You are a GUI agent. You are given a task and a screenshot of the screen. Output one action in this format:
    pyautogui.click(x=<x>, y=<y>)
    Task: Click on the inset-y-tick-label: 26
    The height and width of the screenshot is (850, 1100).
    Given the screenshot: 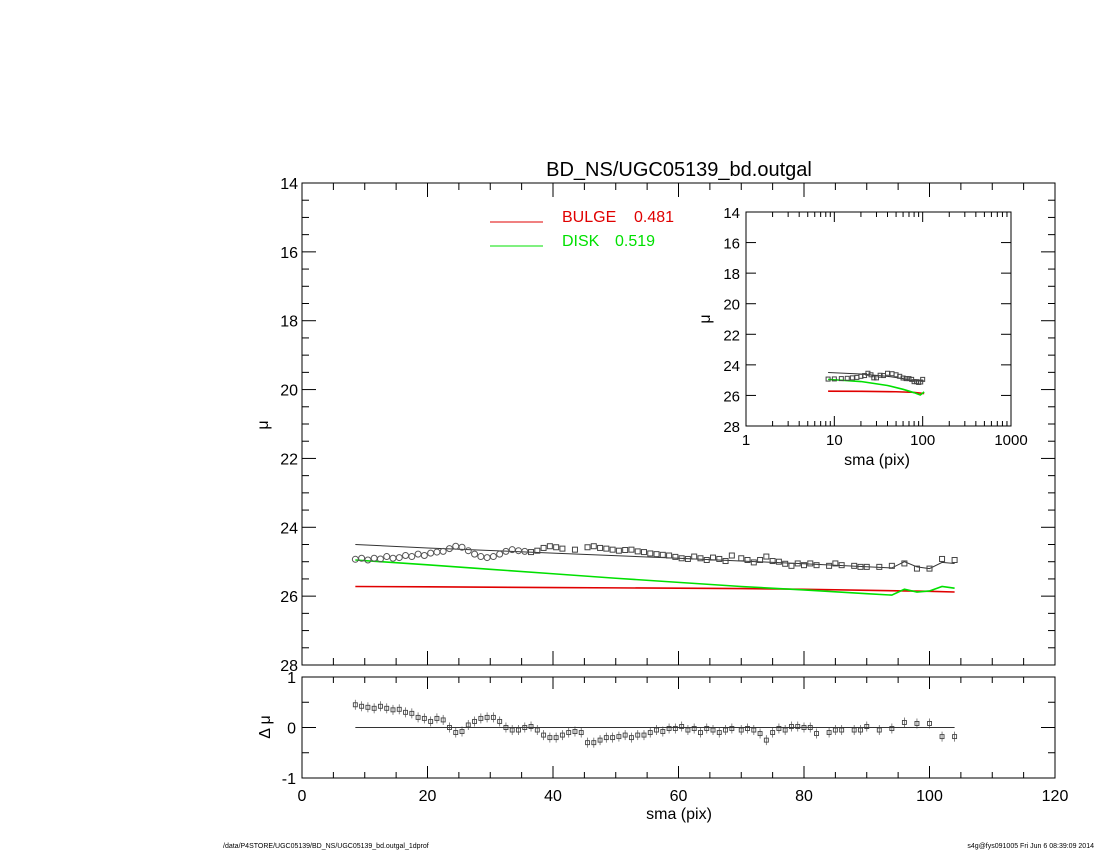 What is the action you would take?
    pyautogui.click(x=731, y=396)
    